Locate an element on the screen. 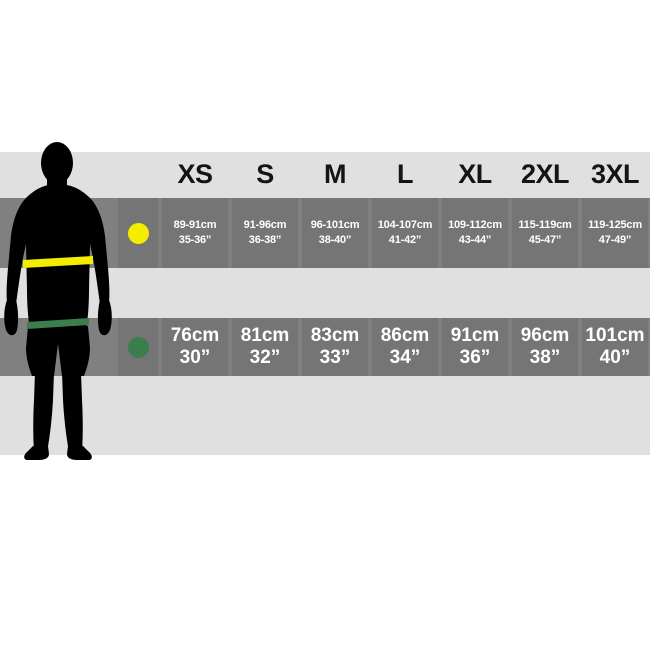 This screenshot has height=650, width=650. silhouette-body is located at coordinates (58, 301).